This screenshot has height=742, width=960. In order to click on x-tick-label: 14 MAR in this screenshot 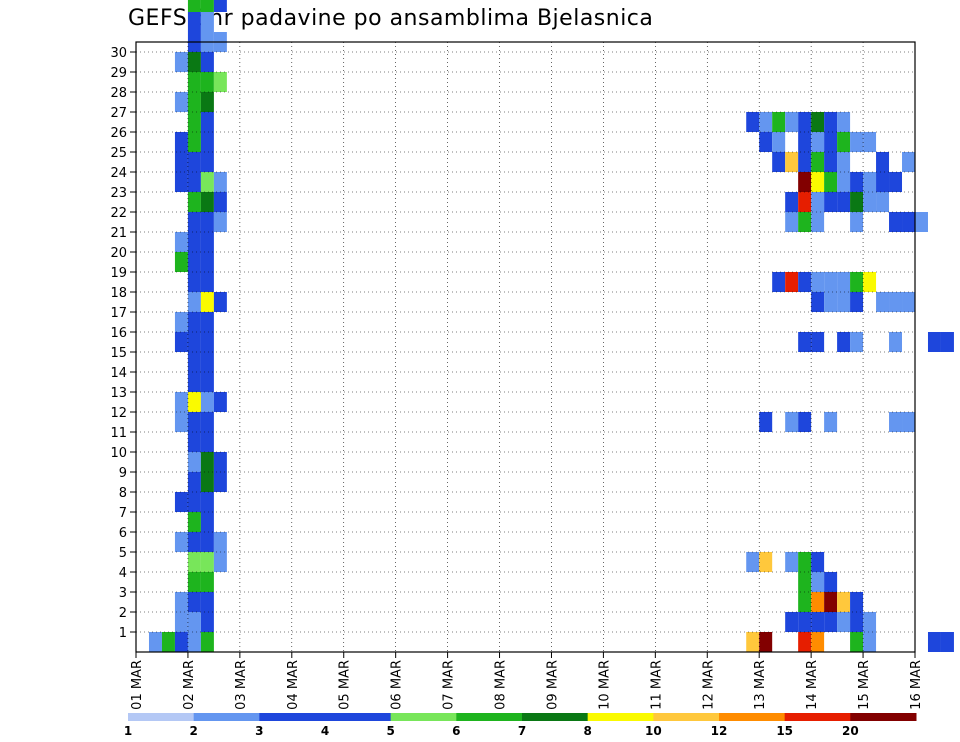, I will do `click(812, 685)`.